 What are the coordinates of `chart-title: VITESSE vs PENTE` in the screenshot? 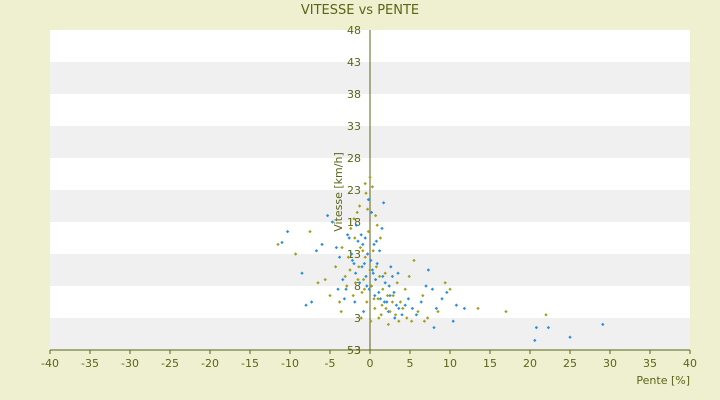 It's located at (360, 10).